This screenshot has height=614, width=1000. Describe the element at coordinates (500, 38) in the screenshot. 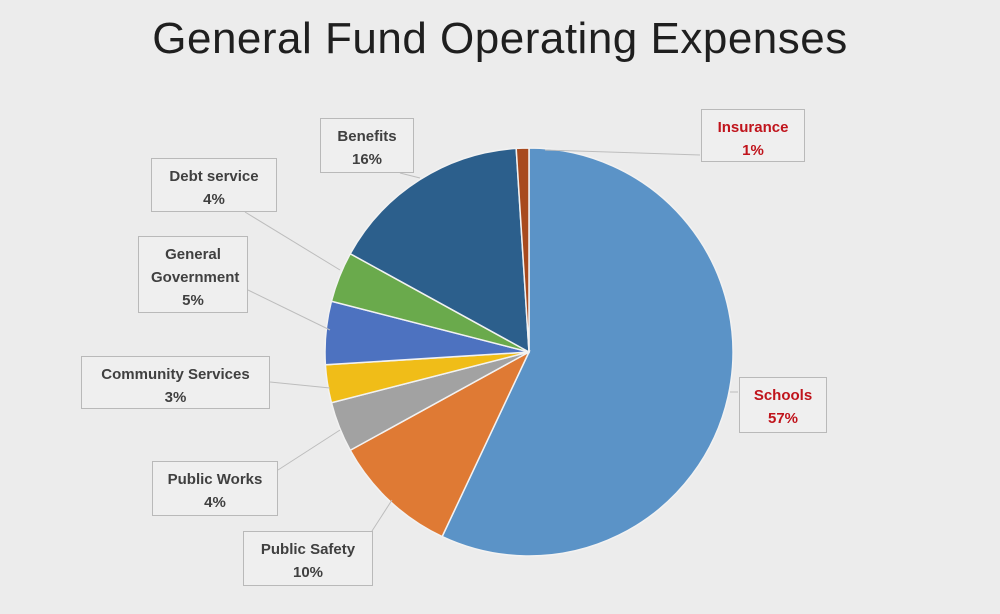

I see `chart-title: General Fund Operating Expenses` at that location.